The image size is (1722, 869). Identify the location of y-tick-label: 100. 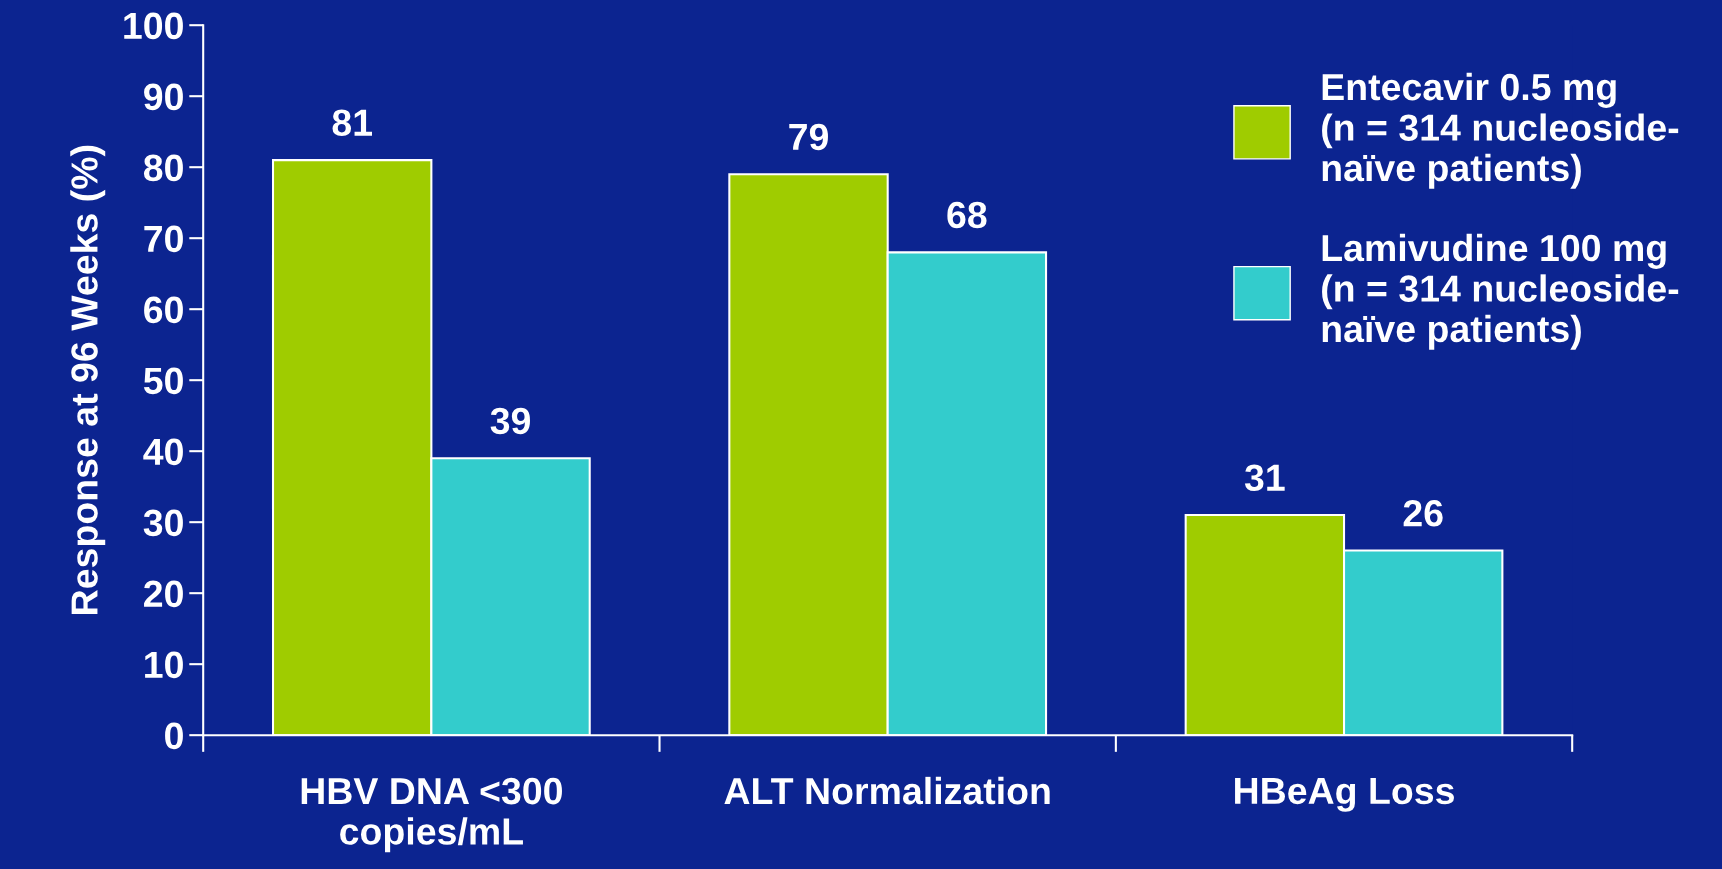
(153, 26).